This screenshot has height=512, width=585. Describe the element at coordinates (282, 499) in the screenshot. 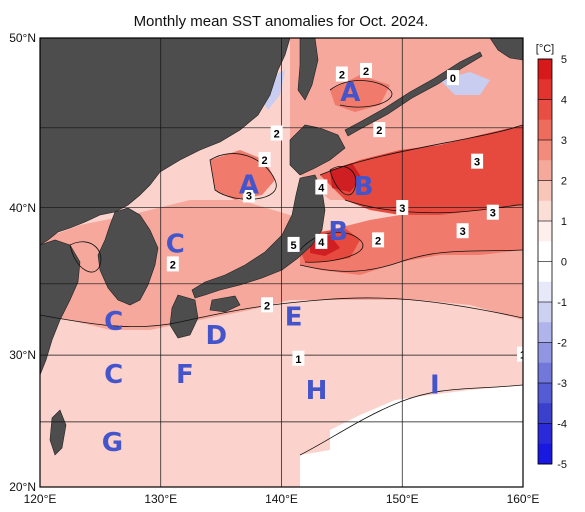

I see `x-axis: 120°E 130°E 140°E 150°E 160°E` at that location.